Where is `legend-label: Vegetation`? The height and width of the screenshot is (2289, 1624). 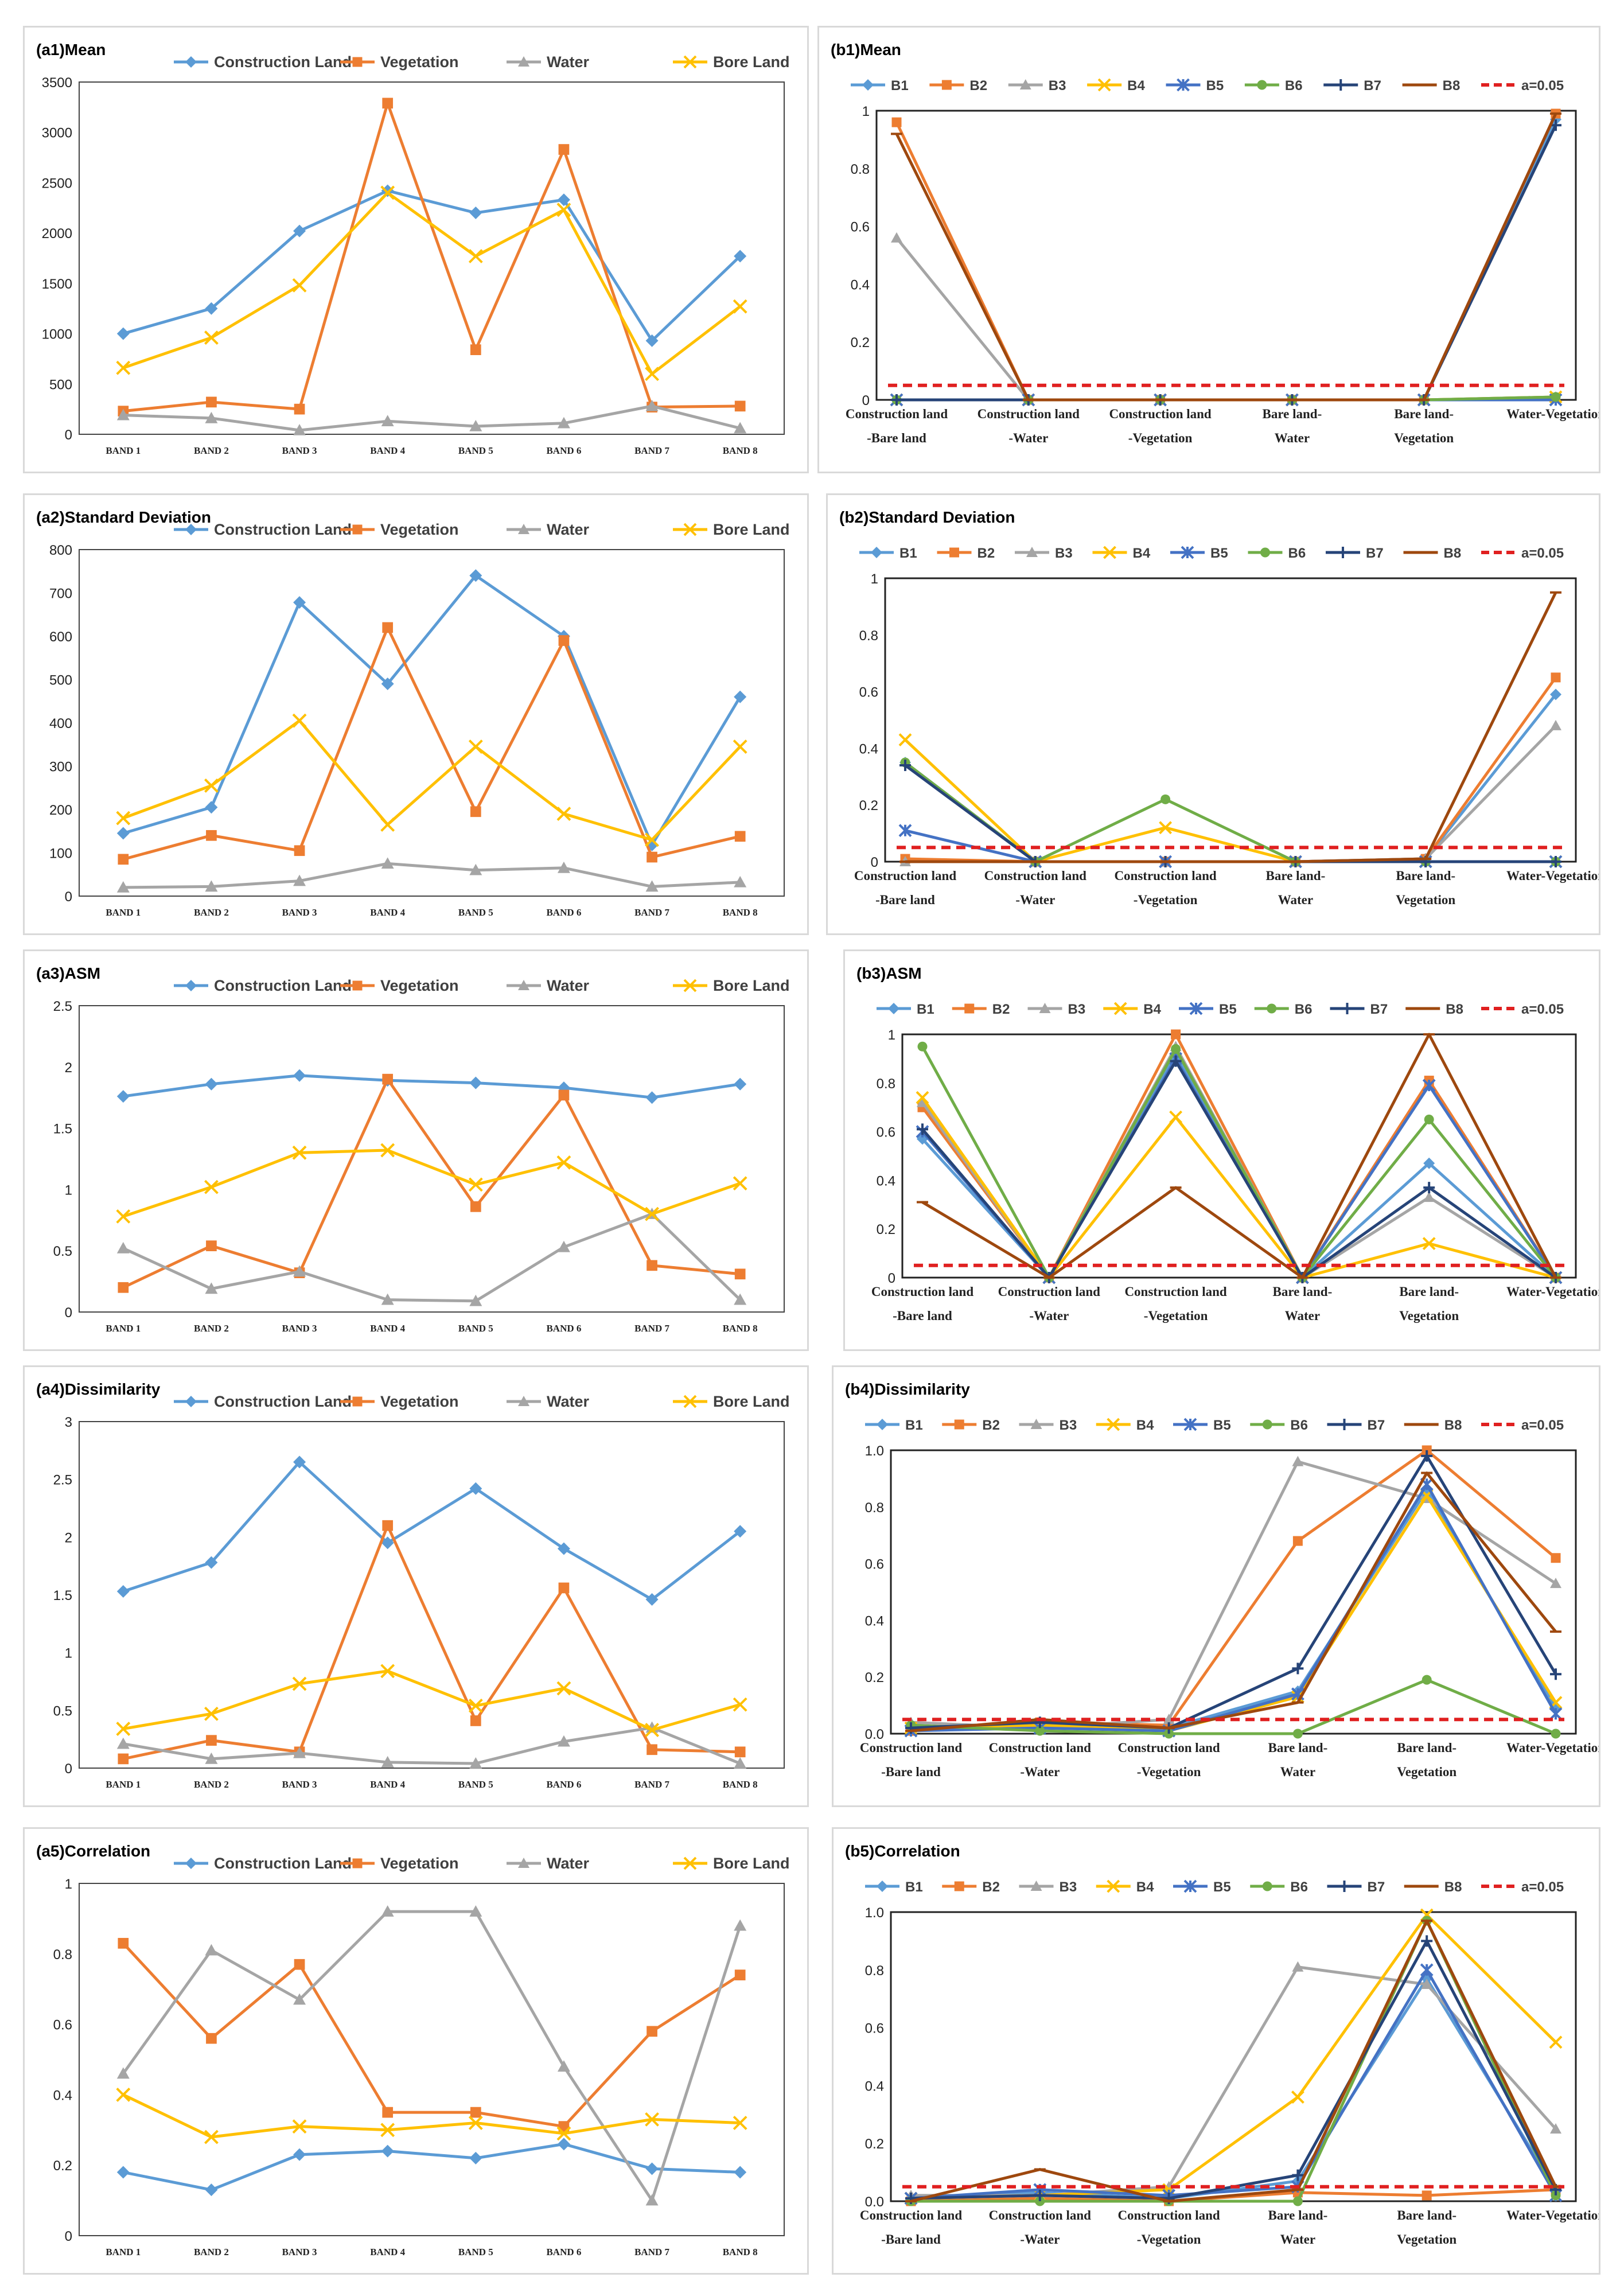 legend-label: Vegetation is located at coordinates (419, 1863).